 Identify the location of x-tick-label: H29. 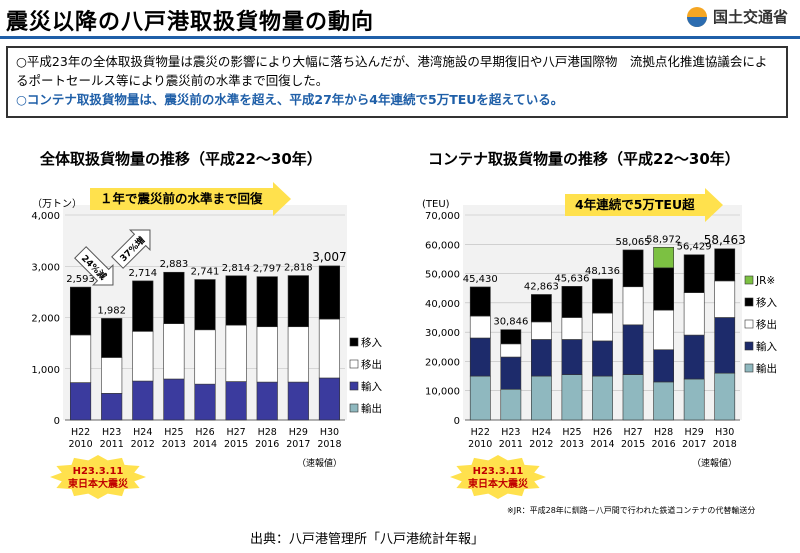
(298, 432).